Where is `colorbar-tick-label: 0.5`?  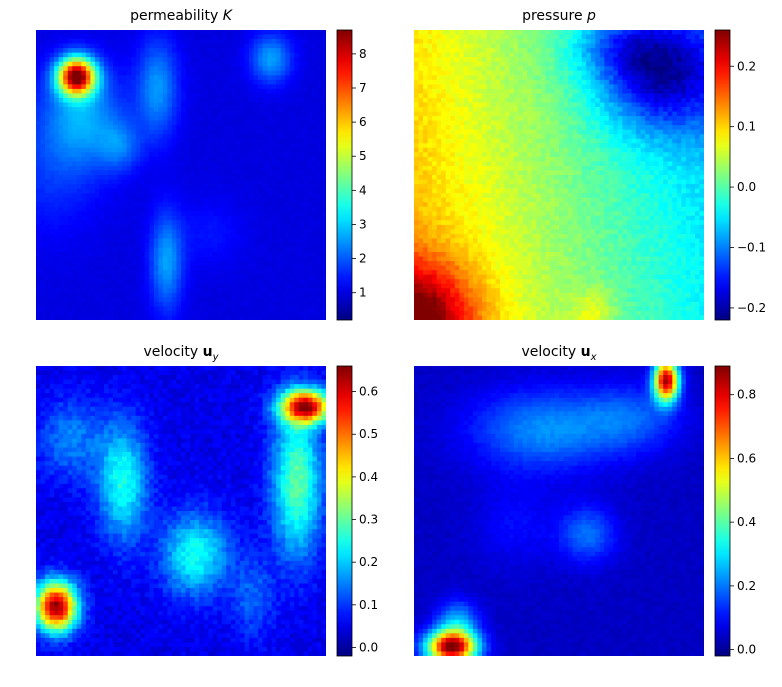 colorbar-tick-label: 0.5 is located at coordinates (368, 434).